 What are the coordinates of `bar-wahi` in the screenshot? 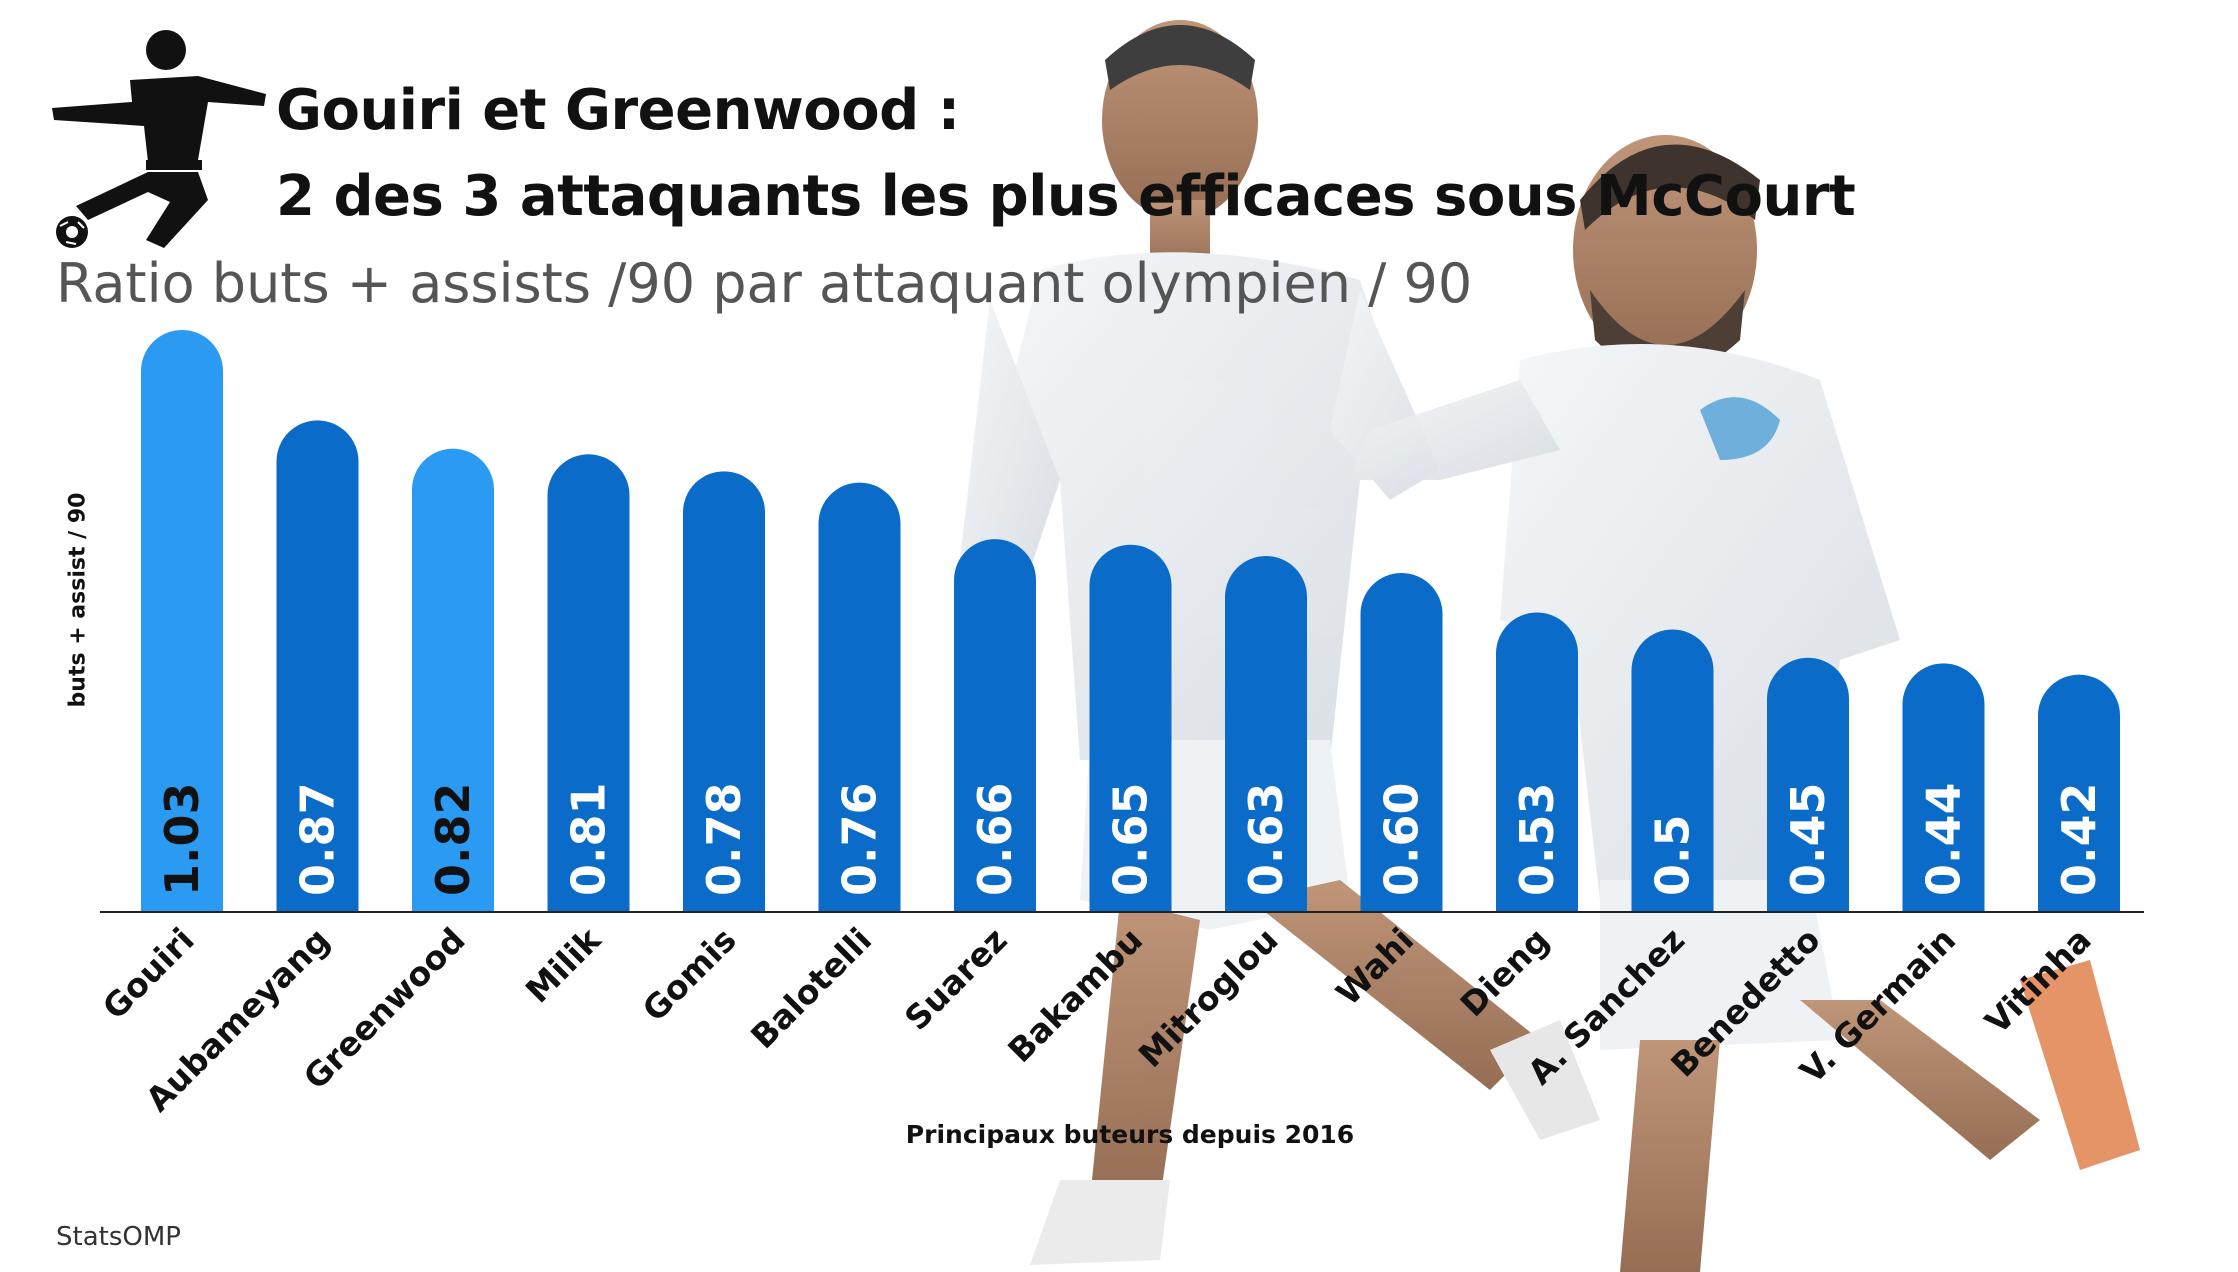 It's located at (1401, 742).